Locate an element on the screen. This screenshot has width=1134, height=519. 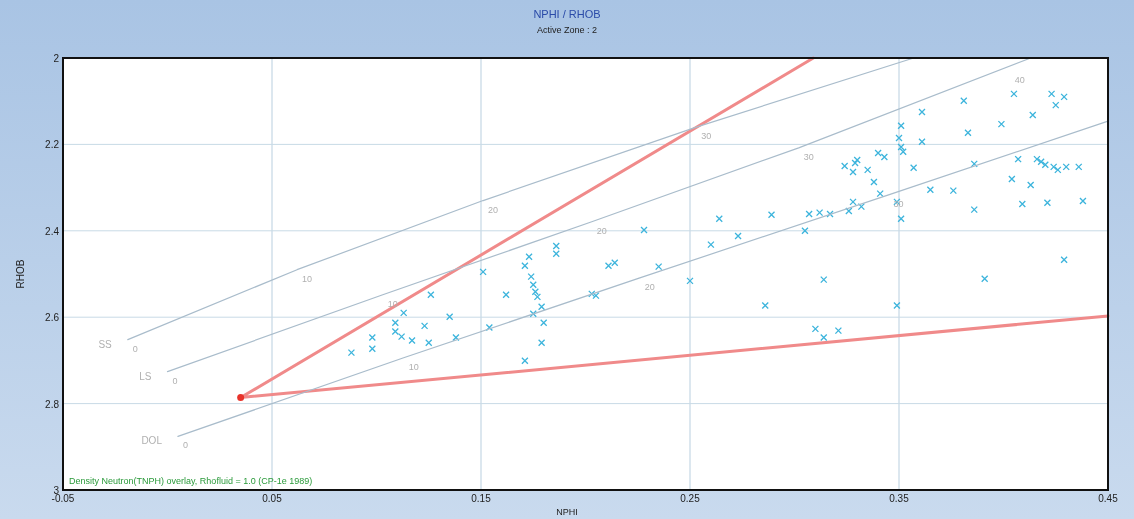
series-label: SS is located at coordinates (105, 344).